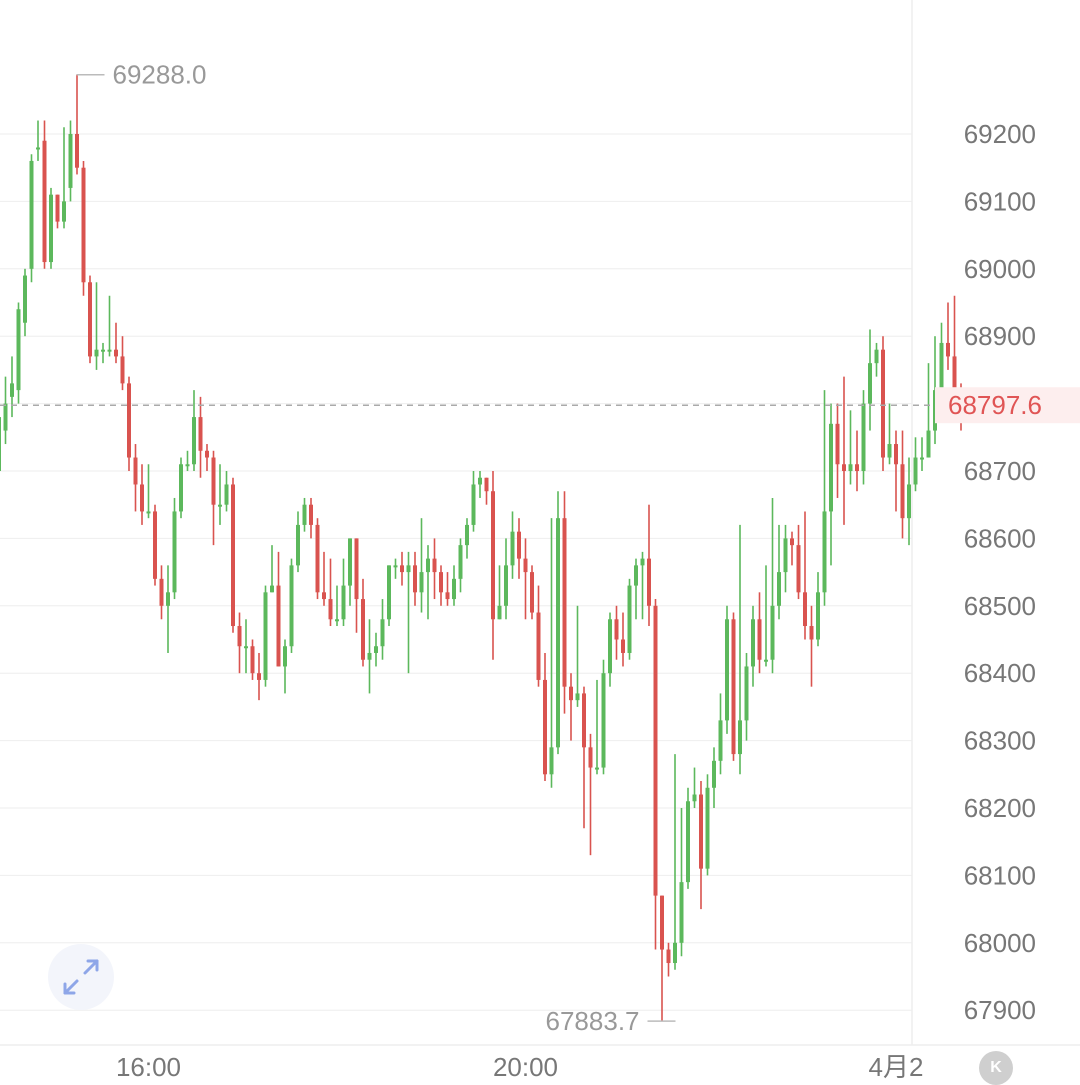 The height and width of the screenshot is (1085, 1080). Describe the element at coordinates (160, 75) in the screenshot. I see `high-label: 69288.0` at that location.